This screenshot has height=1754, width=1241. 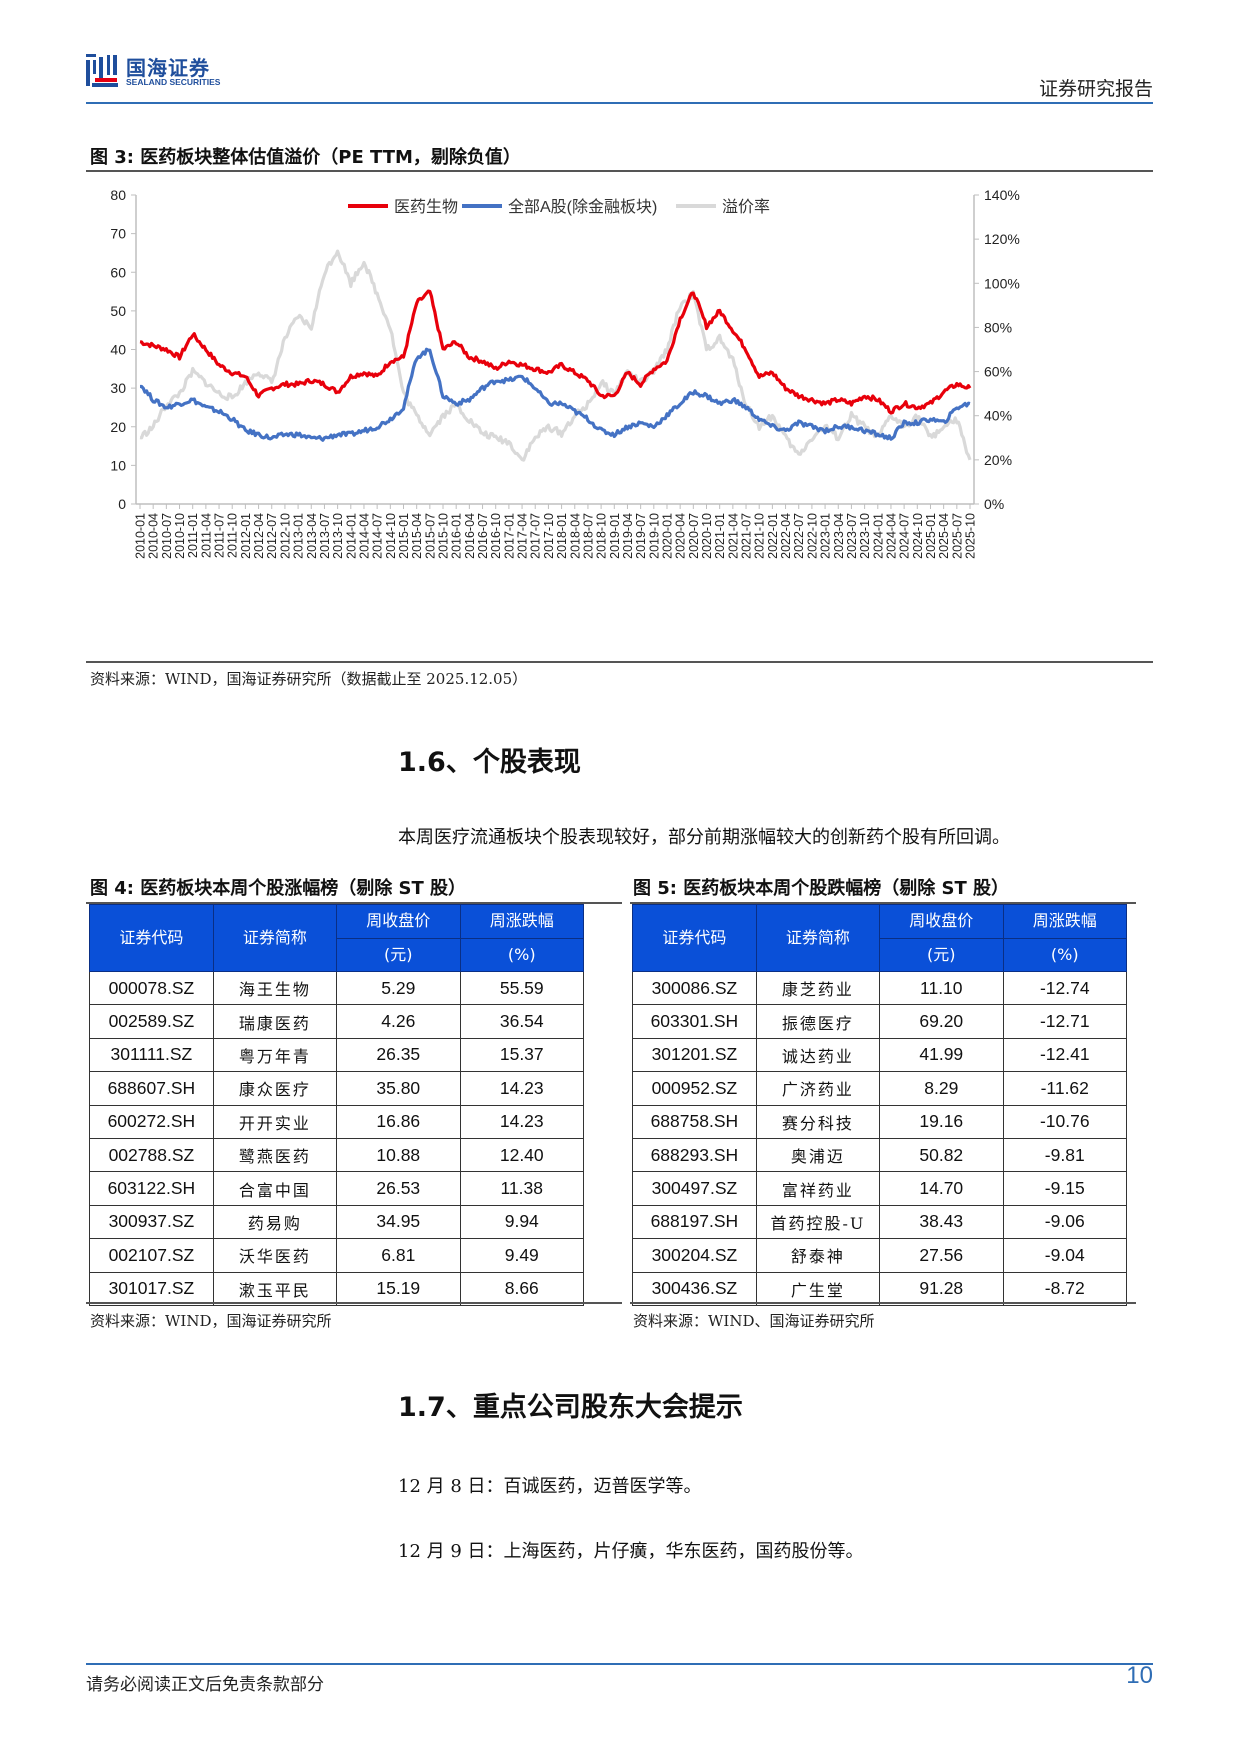 What do you see at coordinates (151, 938) in the screenshot?
I see `col-header-code: 证券代码` at bounding box center [151, 938].